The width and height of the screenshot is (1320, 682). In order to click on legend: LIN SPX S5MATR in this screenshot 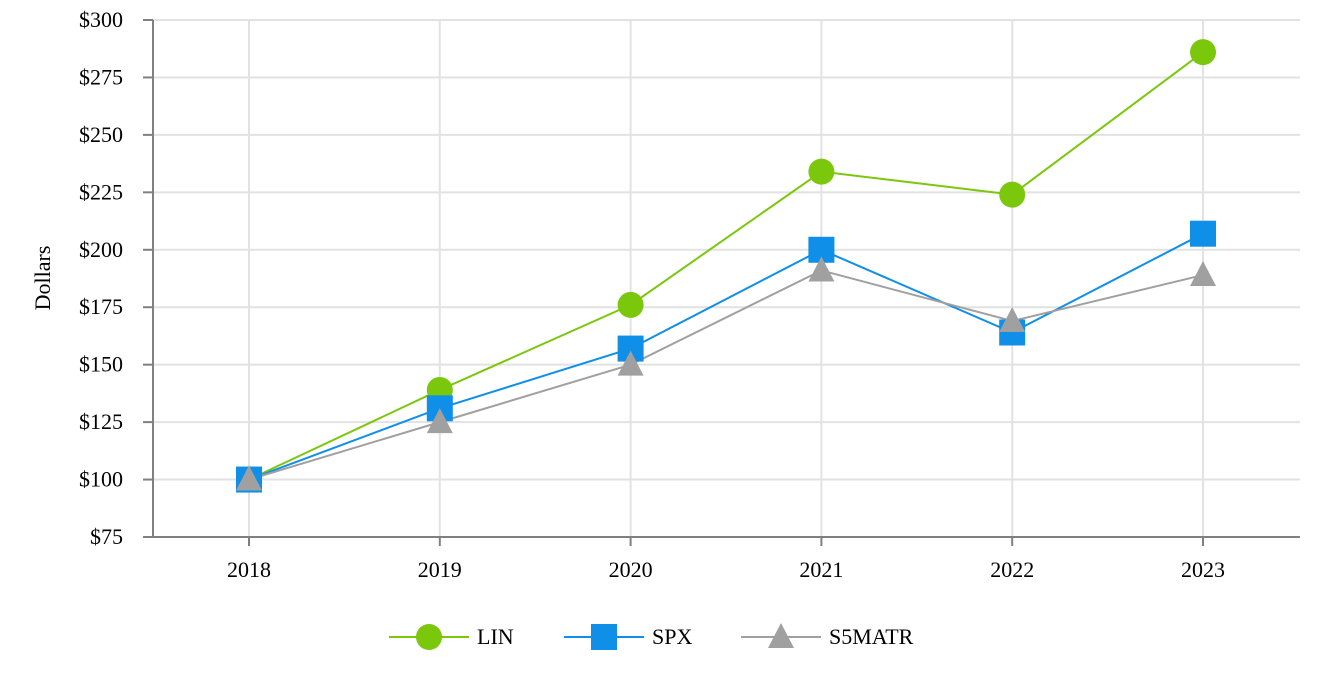, I will do `click(651, 636)`.